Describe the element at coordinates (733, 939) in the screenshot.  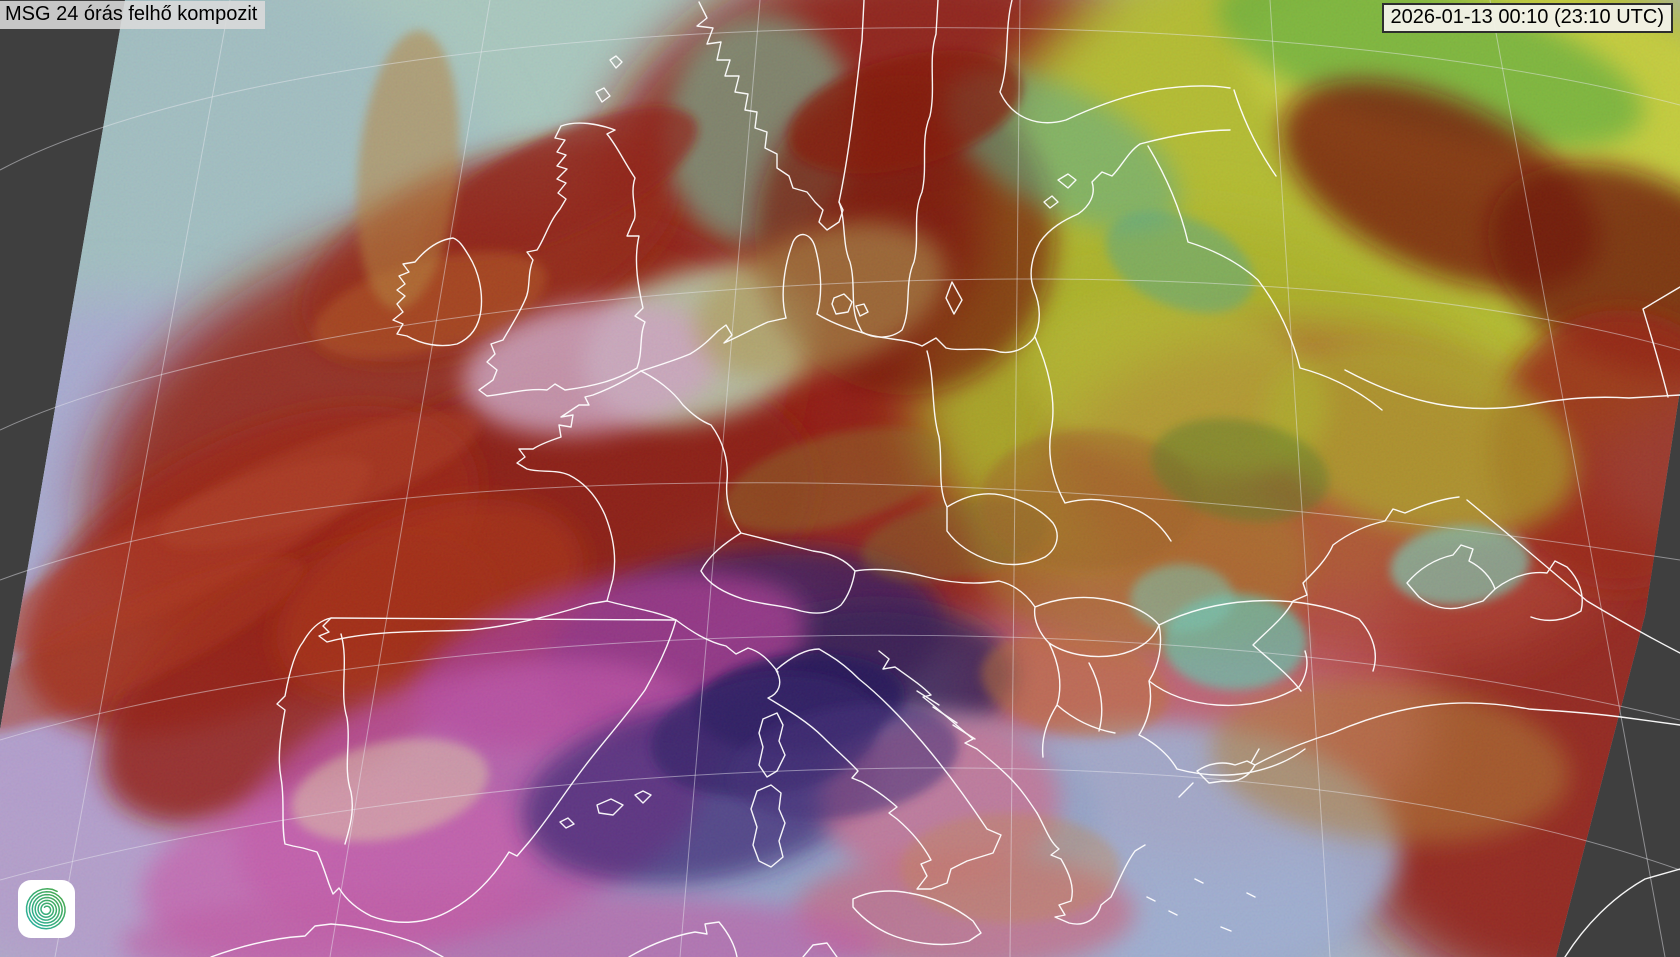
I see `africa-coast-tunisia` at that location.